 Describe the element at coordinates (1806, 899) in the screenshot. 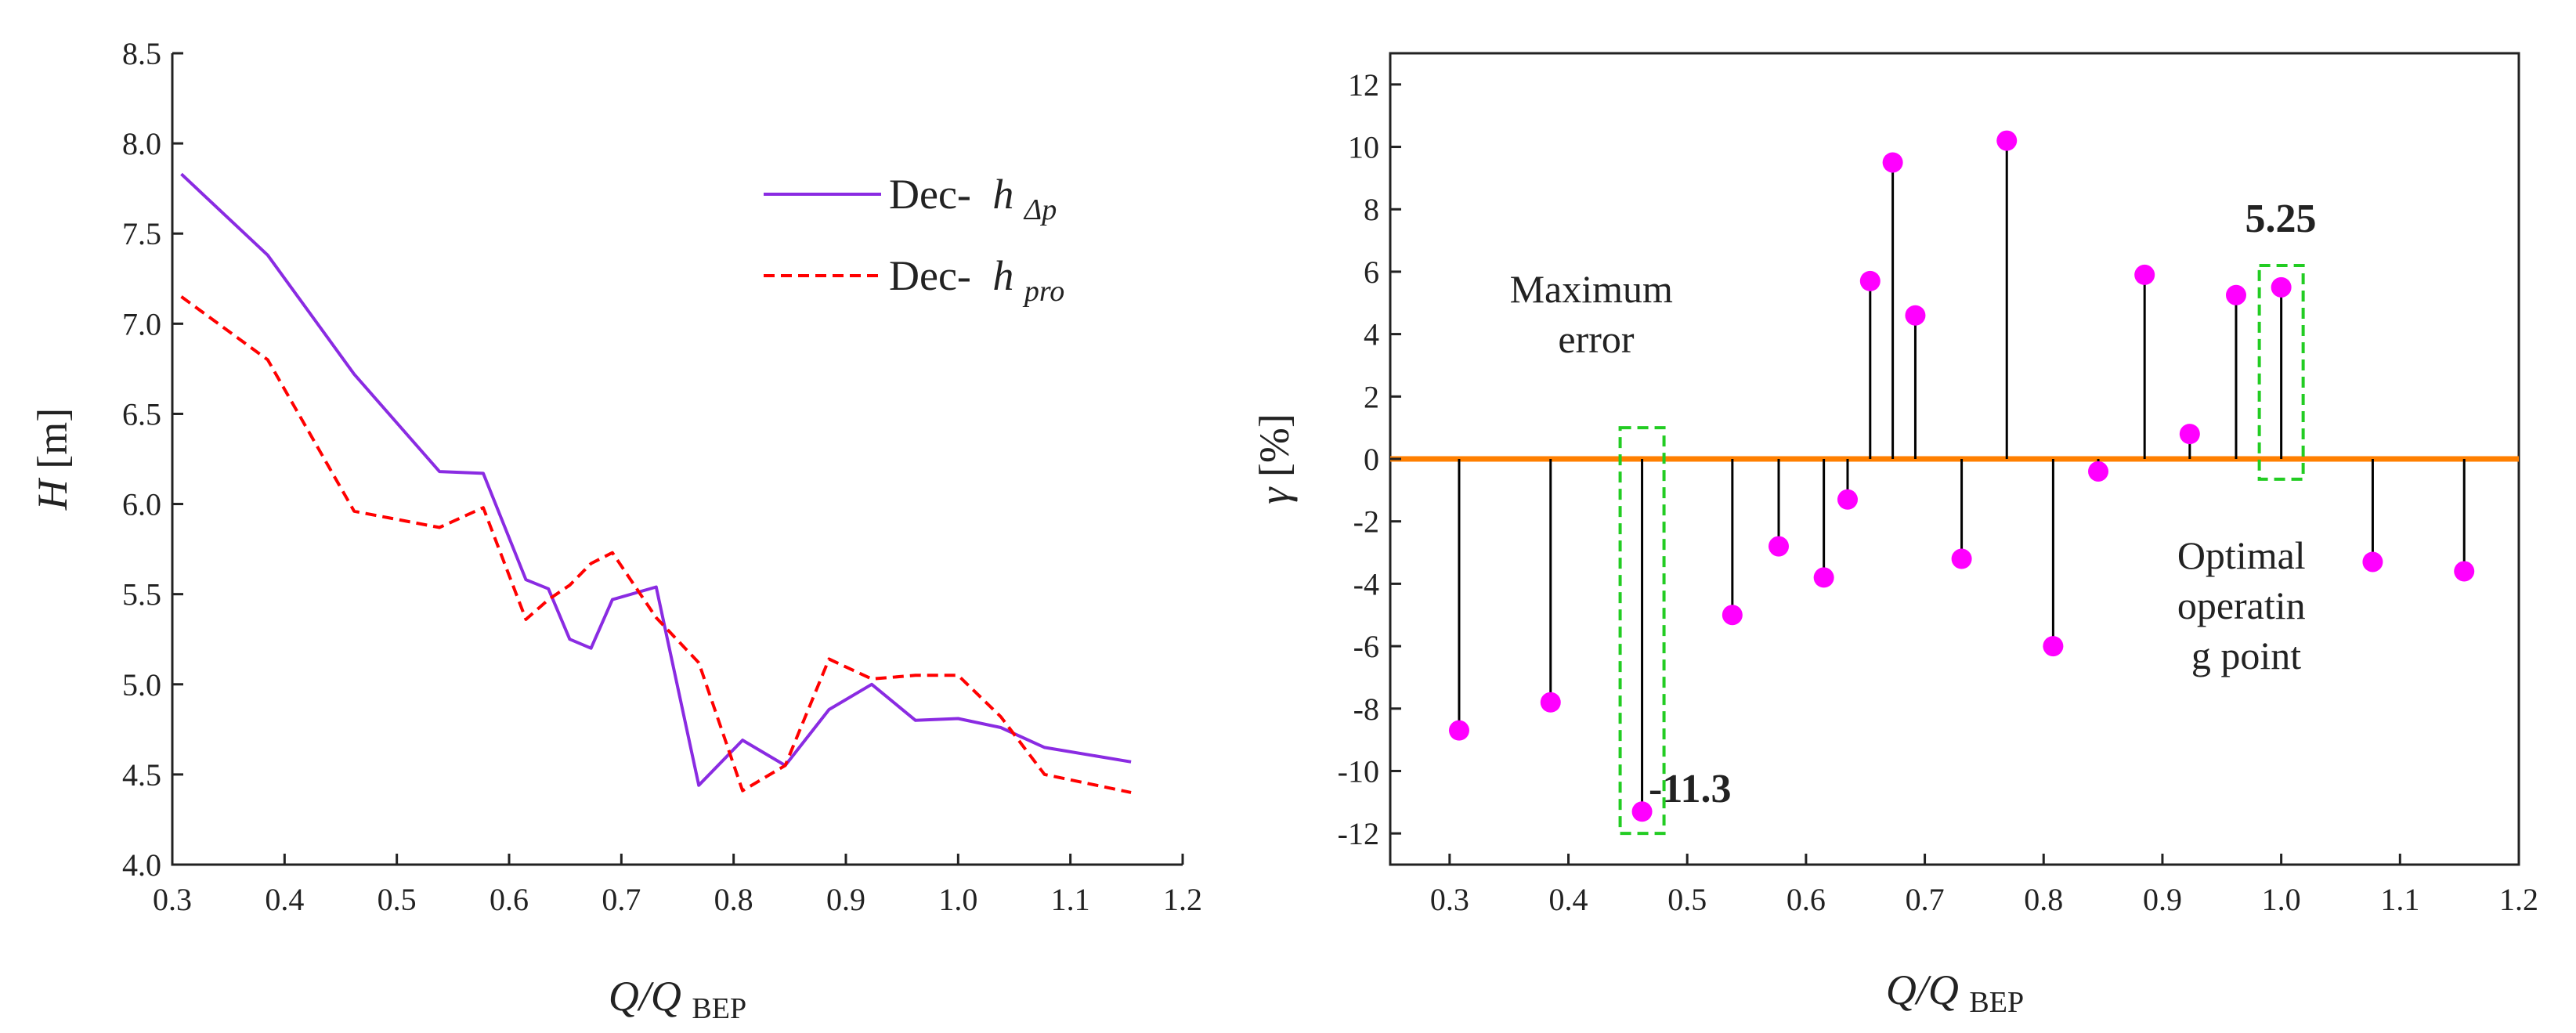

I see `error-x-tick-label: 0.6` at that location.